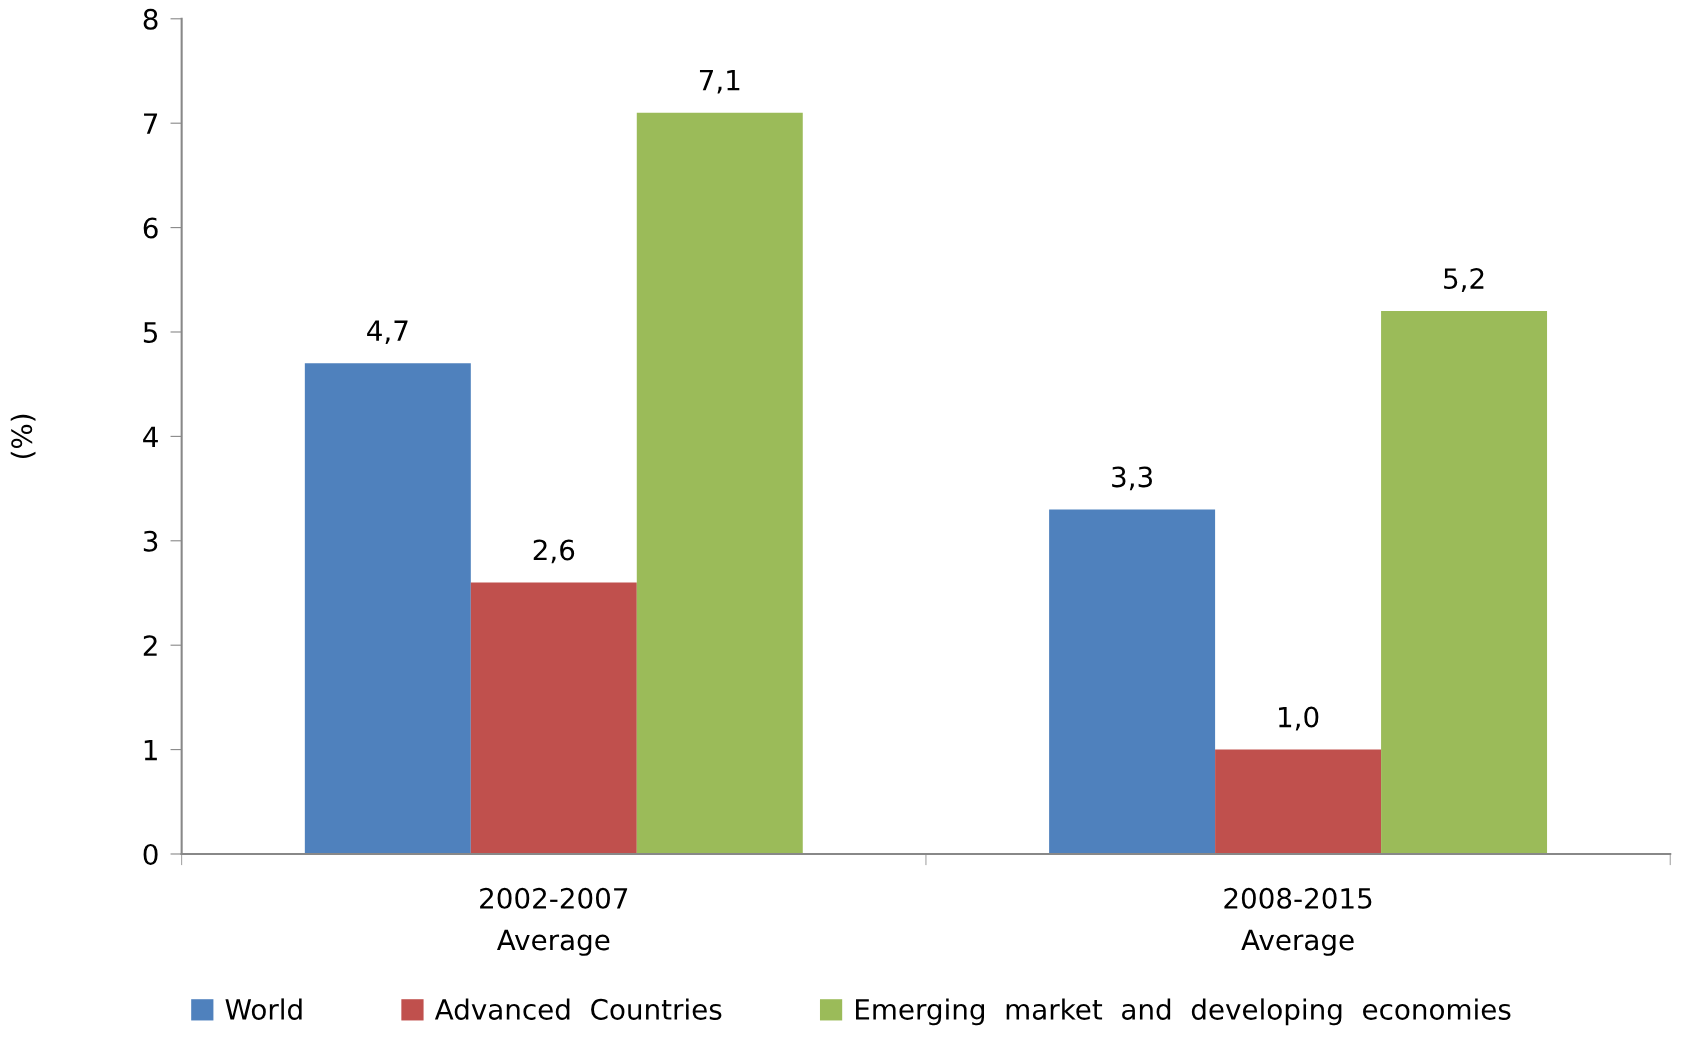 The image size is (1682, 1044). Describe the element at coordinates (150, 541) in the screenshot. I see `y-tick-label: 3` at that location.